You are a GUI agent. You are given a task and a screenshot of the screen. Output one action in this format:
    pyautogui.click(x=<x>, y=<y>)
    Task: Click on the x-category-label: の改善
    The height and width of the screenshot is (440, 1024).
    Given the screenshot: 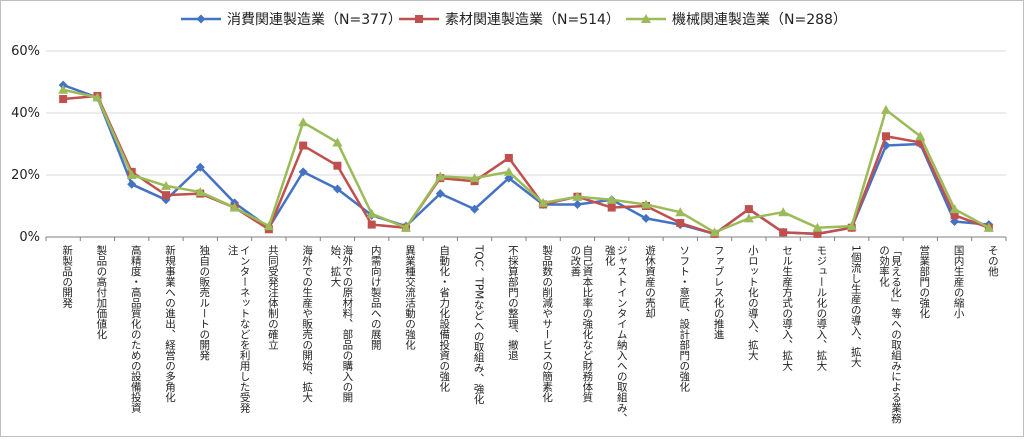 What is the action you would take?
    pyautogui.click(x=575, y=261)
    